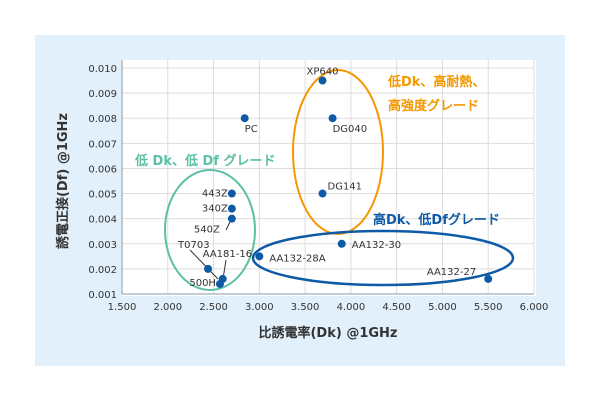 The height and width of the screenshot is (401, 600). I want to click on data-label: PC, so click(251, 129).